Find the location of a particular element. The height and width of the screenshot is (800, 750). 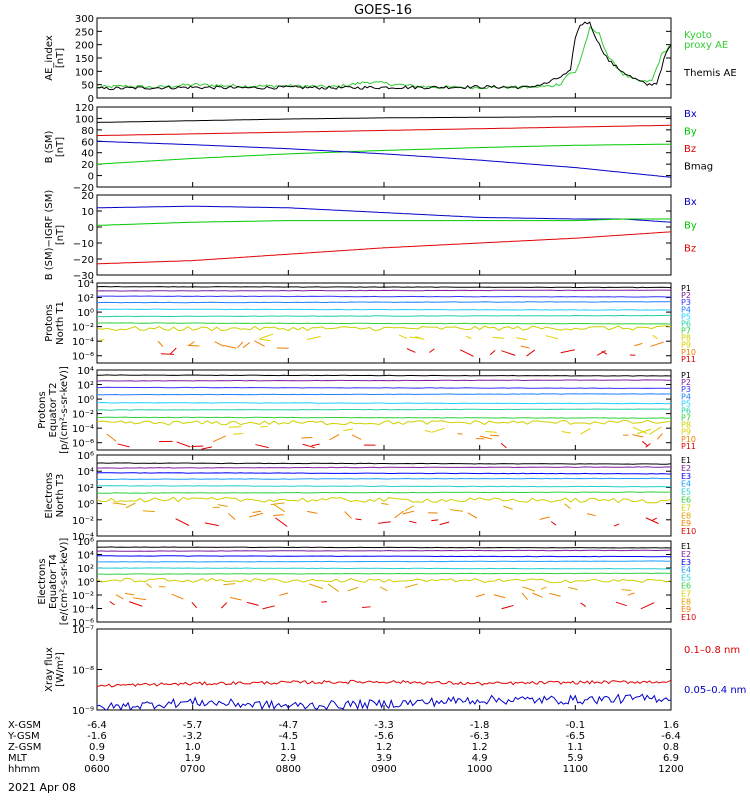

y-tick-label: 10⁻⁶ is located at coordinates (83, 623).